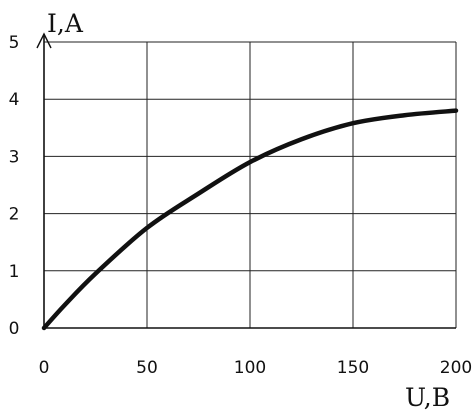 This screenshot has width=473, height=412. I want to click on y-tick-label: 1, so click(14, 272).